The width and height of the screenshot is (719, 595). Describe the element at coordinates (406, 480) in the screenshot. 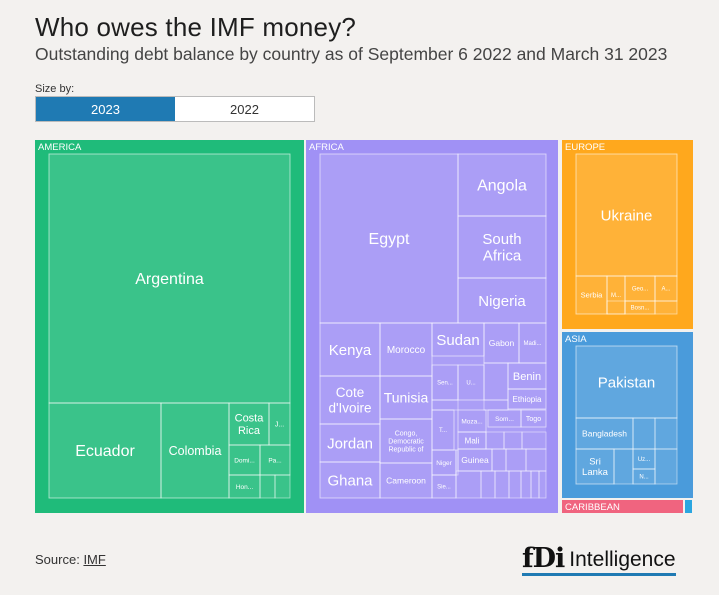

I see `country-label-cameroon: Cameroon` at that location.